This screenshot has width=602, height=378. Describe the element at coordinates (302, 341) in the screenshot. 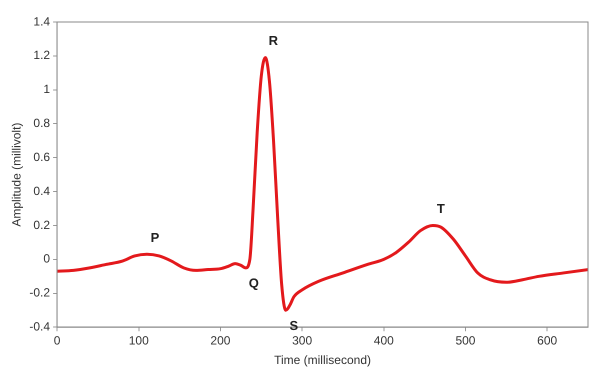

I see `x-tick-label: 300` at that location.